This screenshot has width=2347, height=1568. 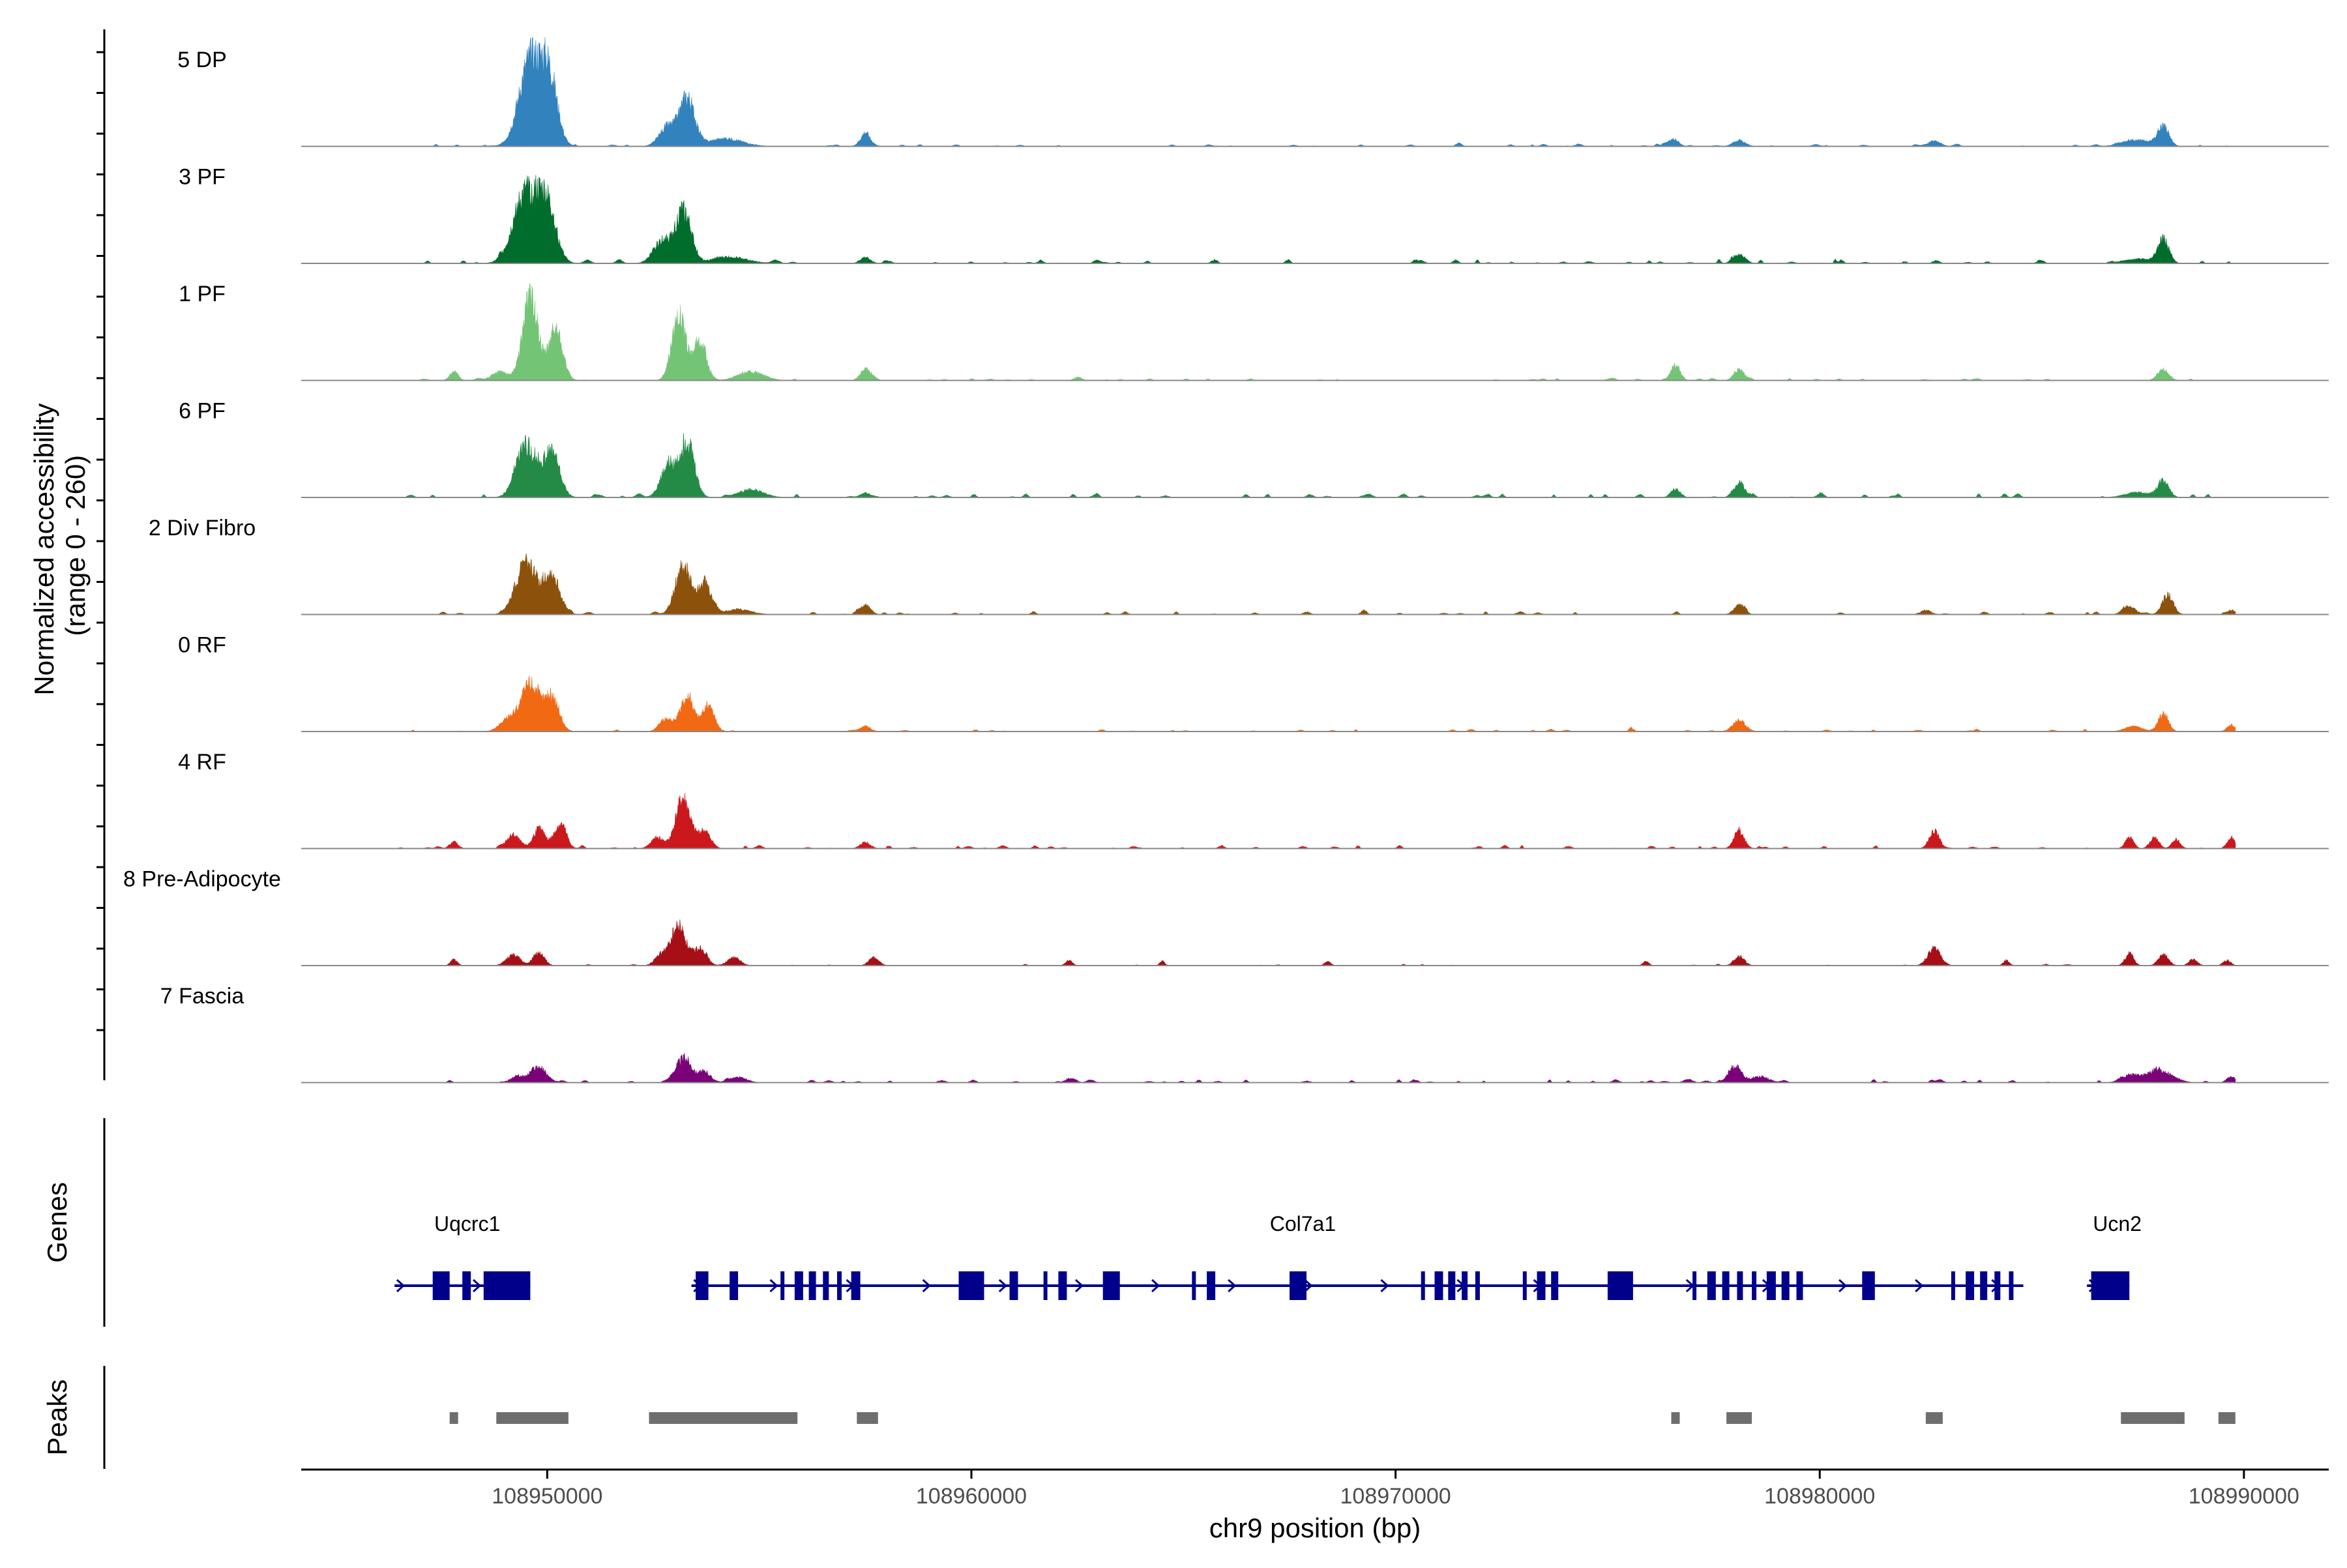 I want to click on x-tick-label: 108990000, so click(x=2244, y=1497).